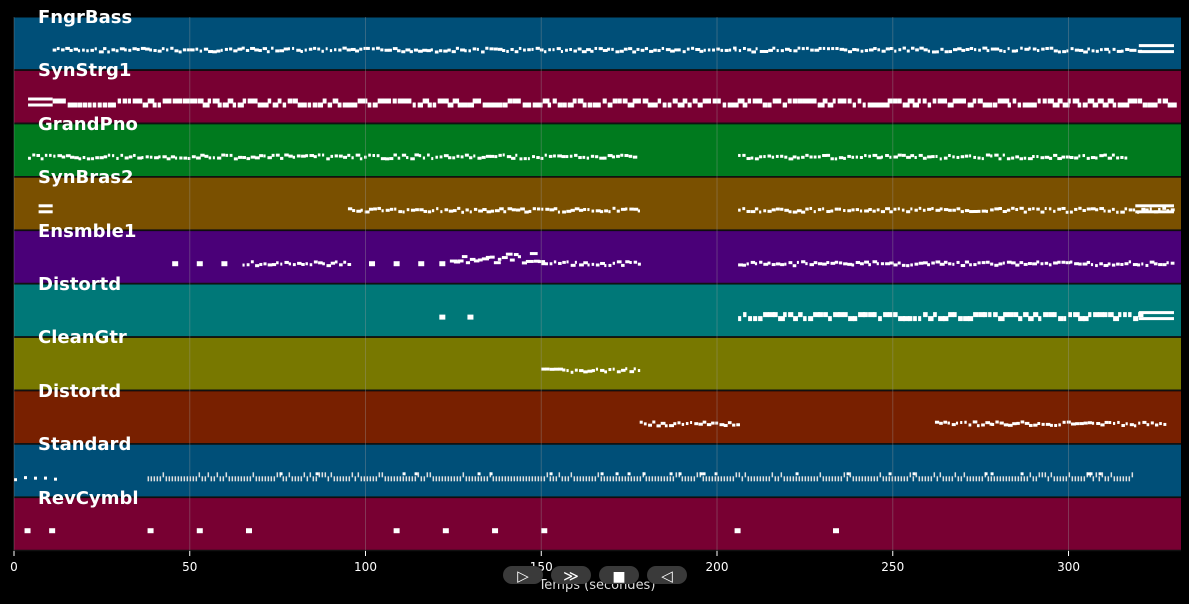  I want to click on play-button: ▷, so click(523, 575).